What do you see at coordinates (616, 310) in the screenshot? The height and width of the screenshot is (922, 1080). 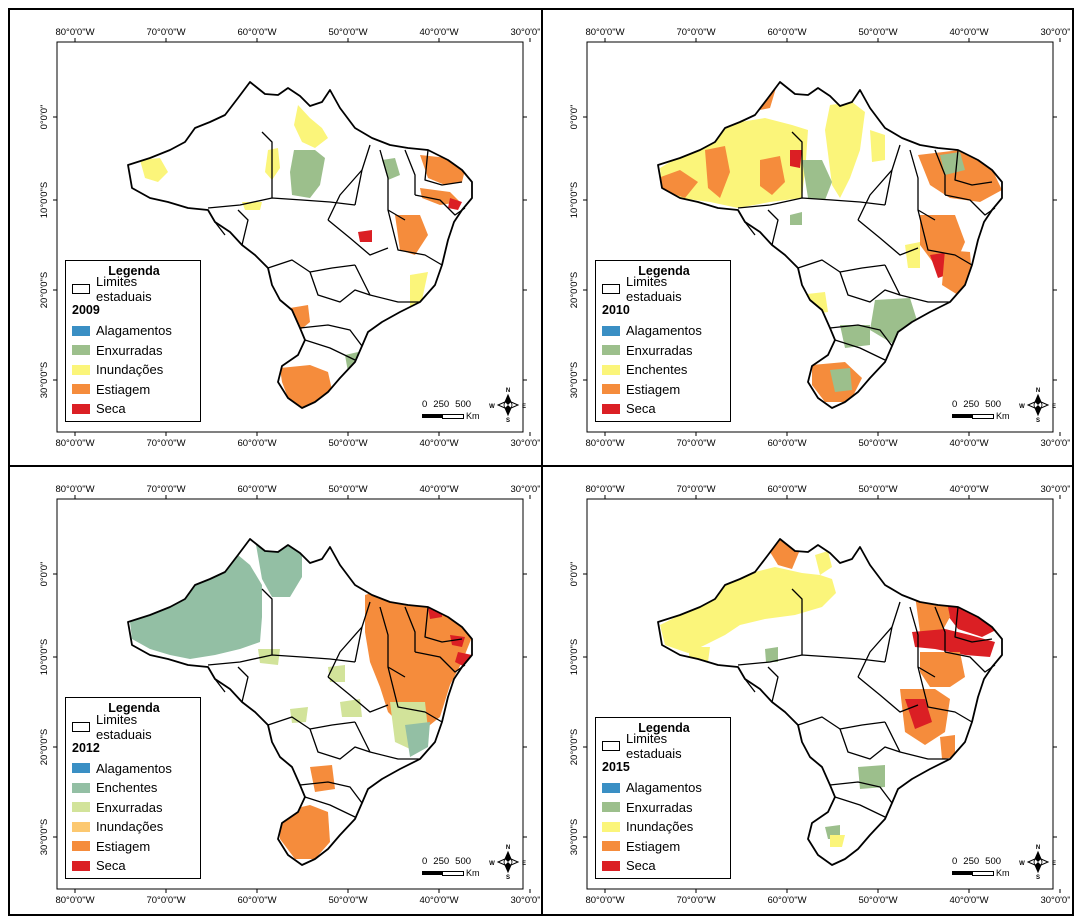 I see `legend-year: 2010` at bounding box center [616, 310].